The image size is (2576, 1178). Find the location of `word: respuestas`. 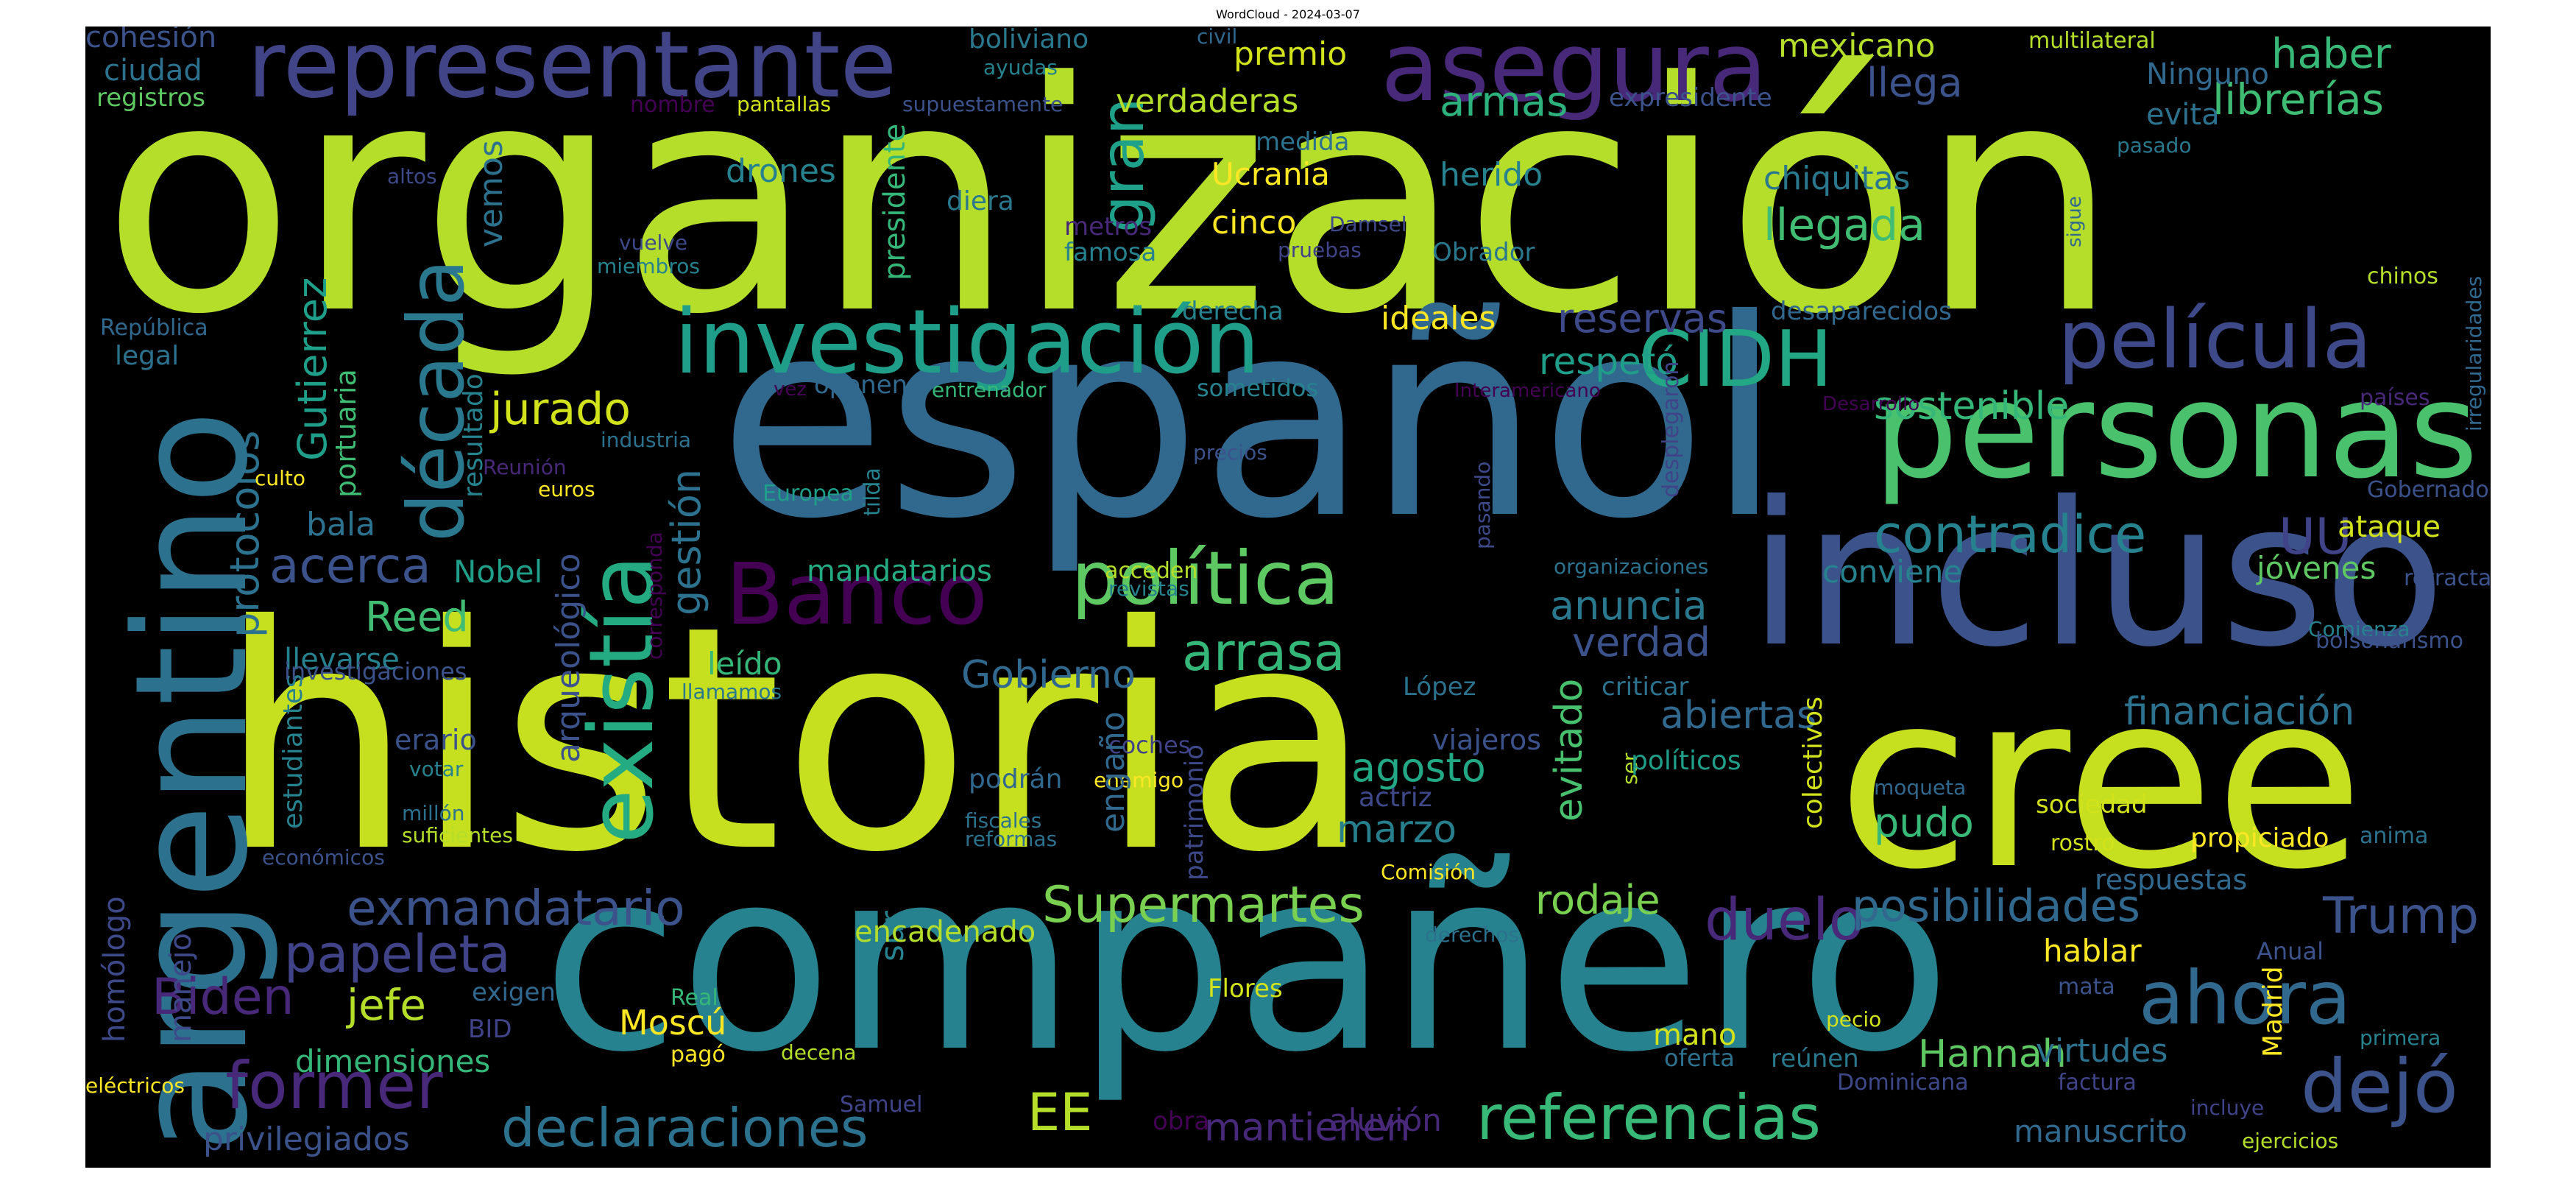

word: respuestas is located at coordinates (2171, 880).